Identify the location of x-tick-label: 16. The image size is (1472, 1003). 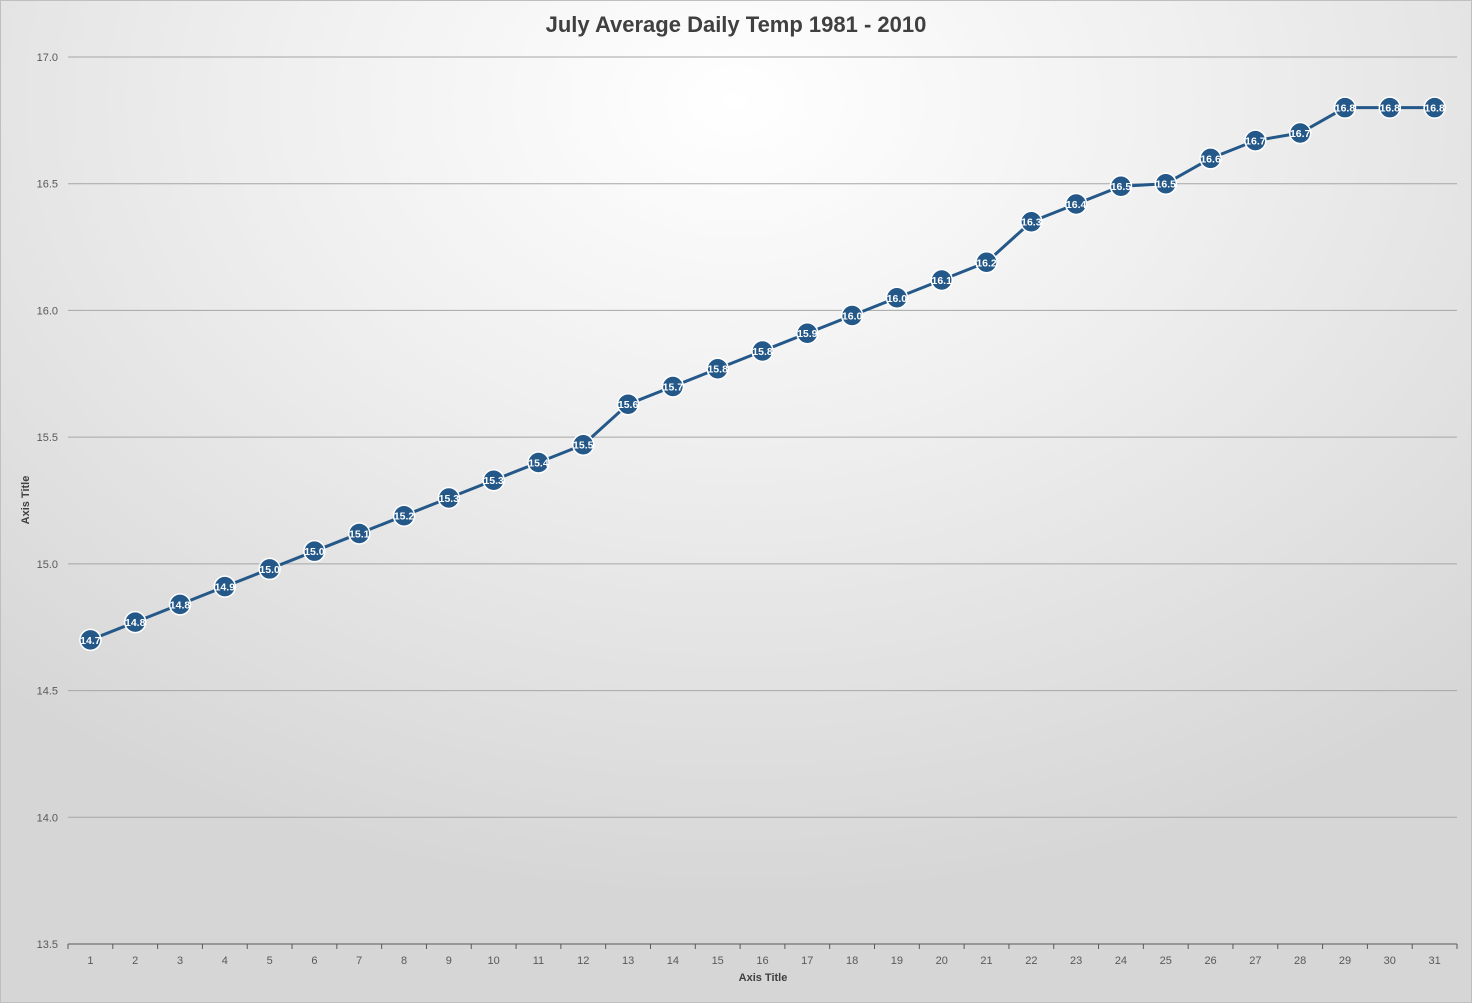
(762, 961).